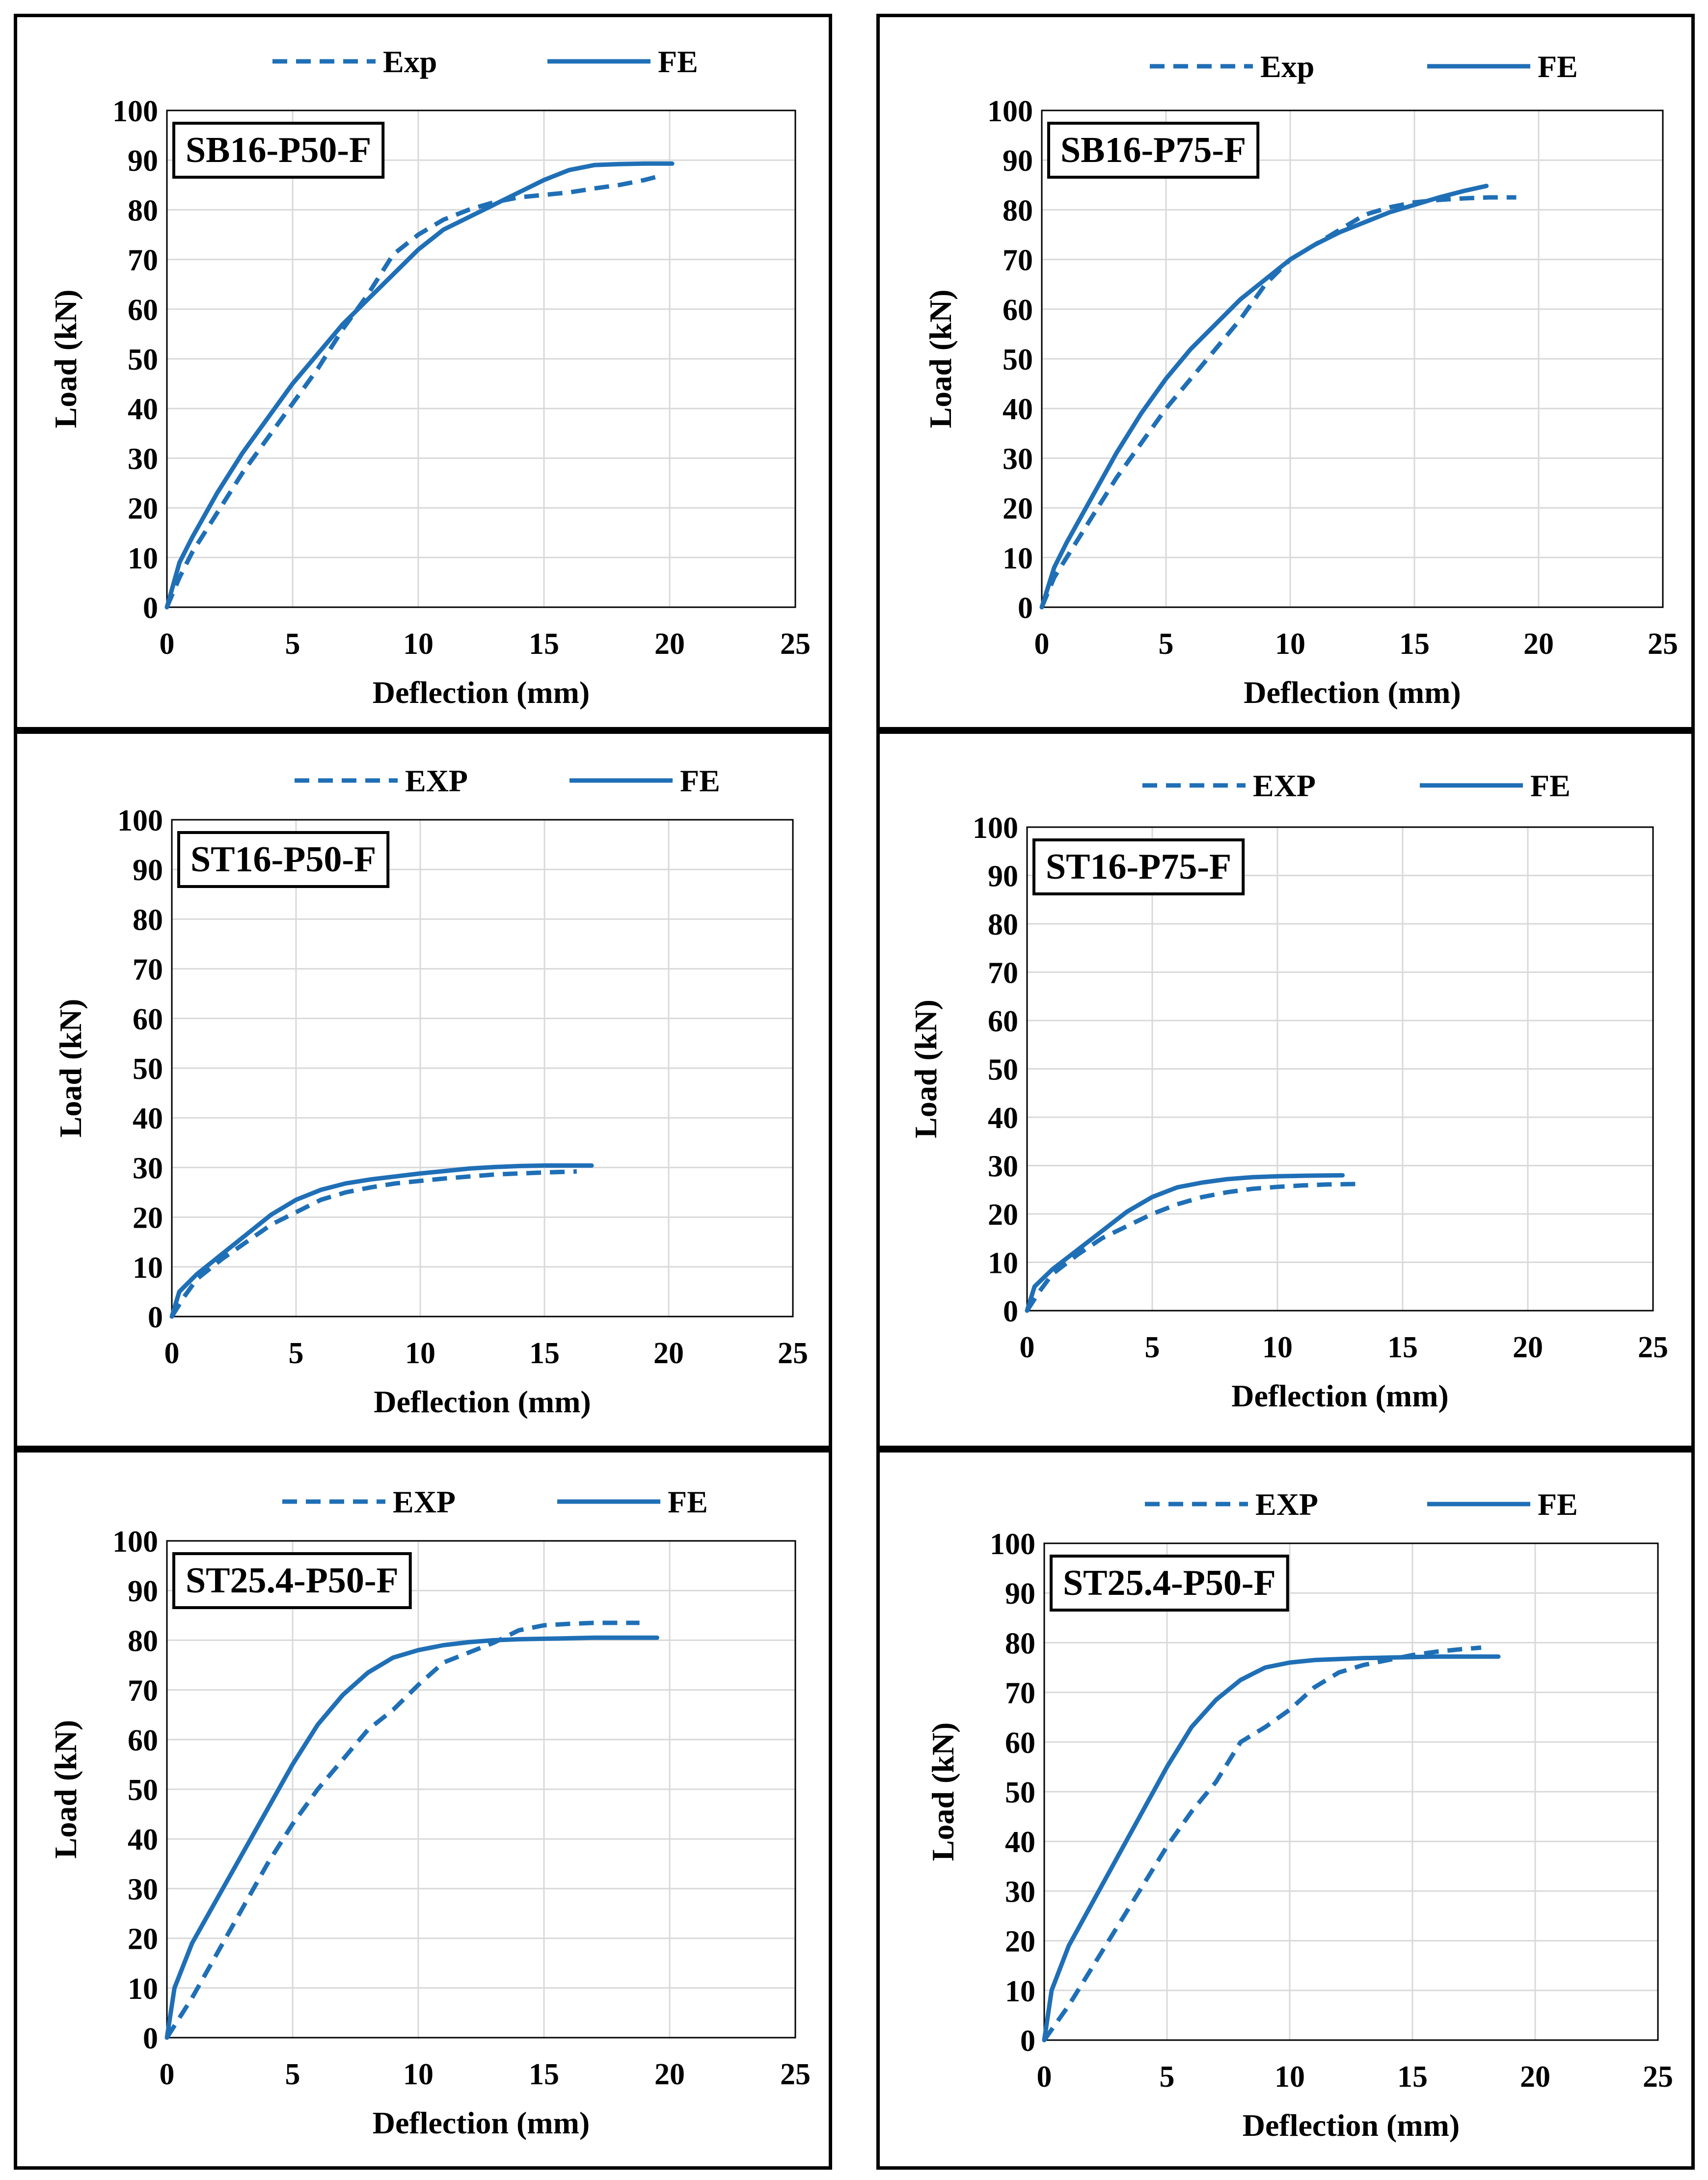  I want to click on y-axis-title: Load (kN), so click(925, 1069).